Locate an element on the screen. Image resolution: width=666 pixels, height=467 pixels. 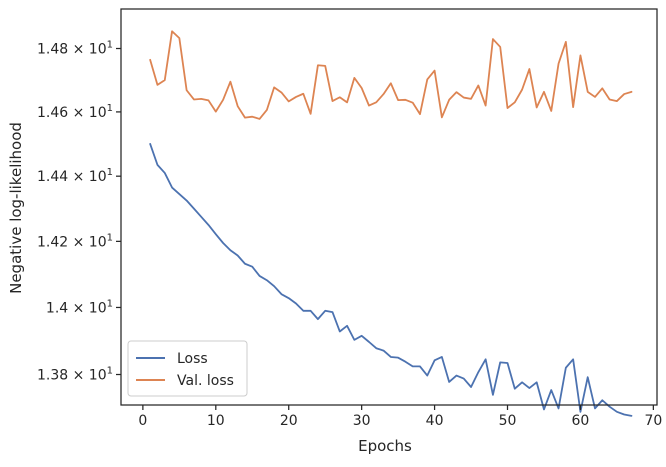
x-tick-label: 60 is located at coordinates (581, 421).